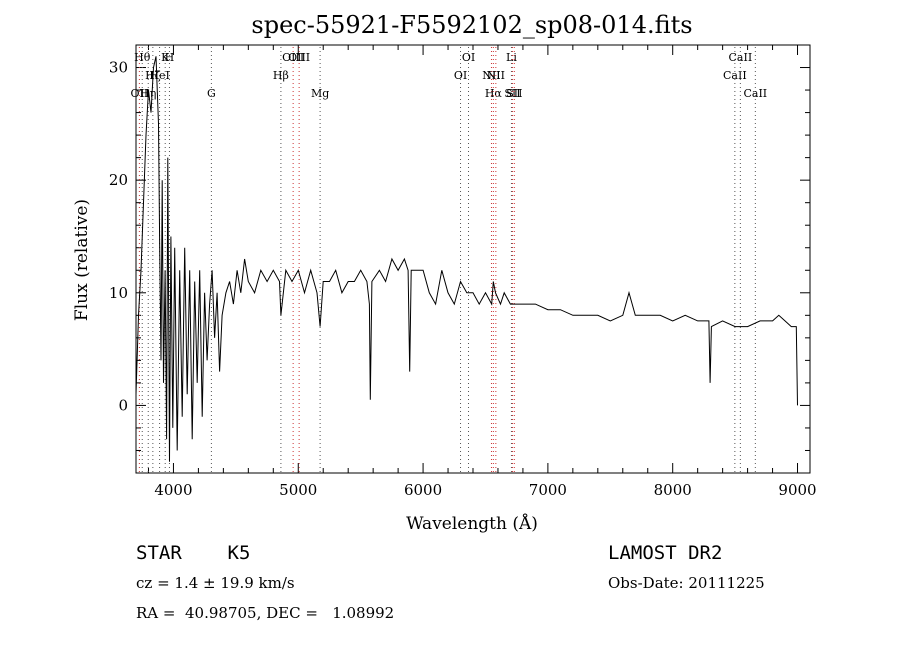  What do you see at coordinates (173, 490) in the screenshot?
I see `x-tick-label: 4000` at bounding box center [173, 490].